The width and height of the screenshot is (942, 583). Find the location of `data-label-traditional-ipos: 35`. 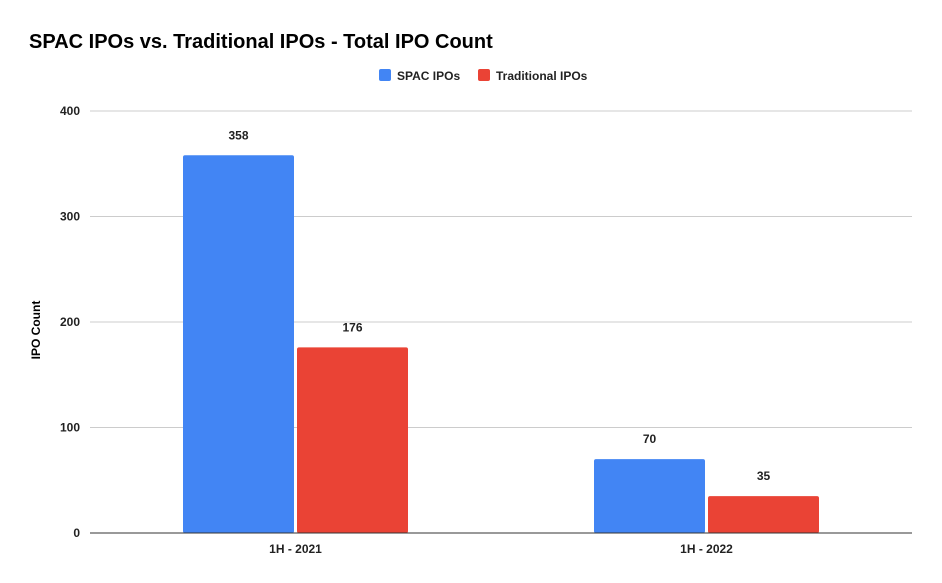

data-label-traditional-ipos: 35 is located at coordinates (764, 476).